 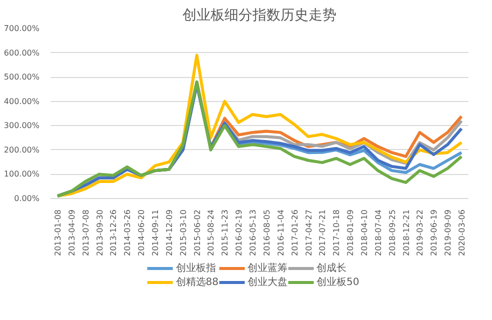 What do you see at coordinates (434, 232) in the screenshot?
I see `x-tick-label: 2019-06-19` at bounding box center [434, 232].